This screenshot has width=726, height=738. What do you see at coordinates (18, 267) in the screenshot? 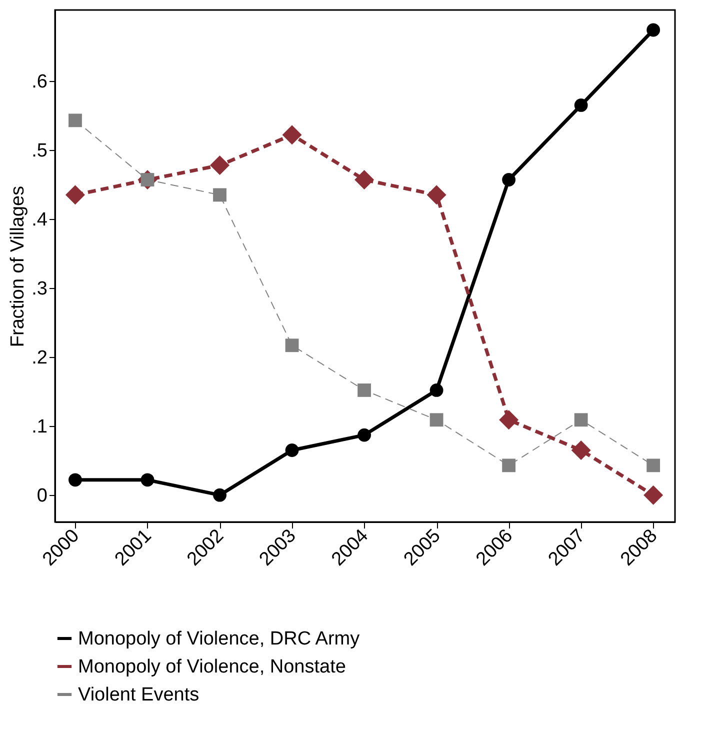
I see `y-axis-title: Fraction of Villages` at bounding box center [18, 267].